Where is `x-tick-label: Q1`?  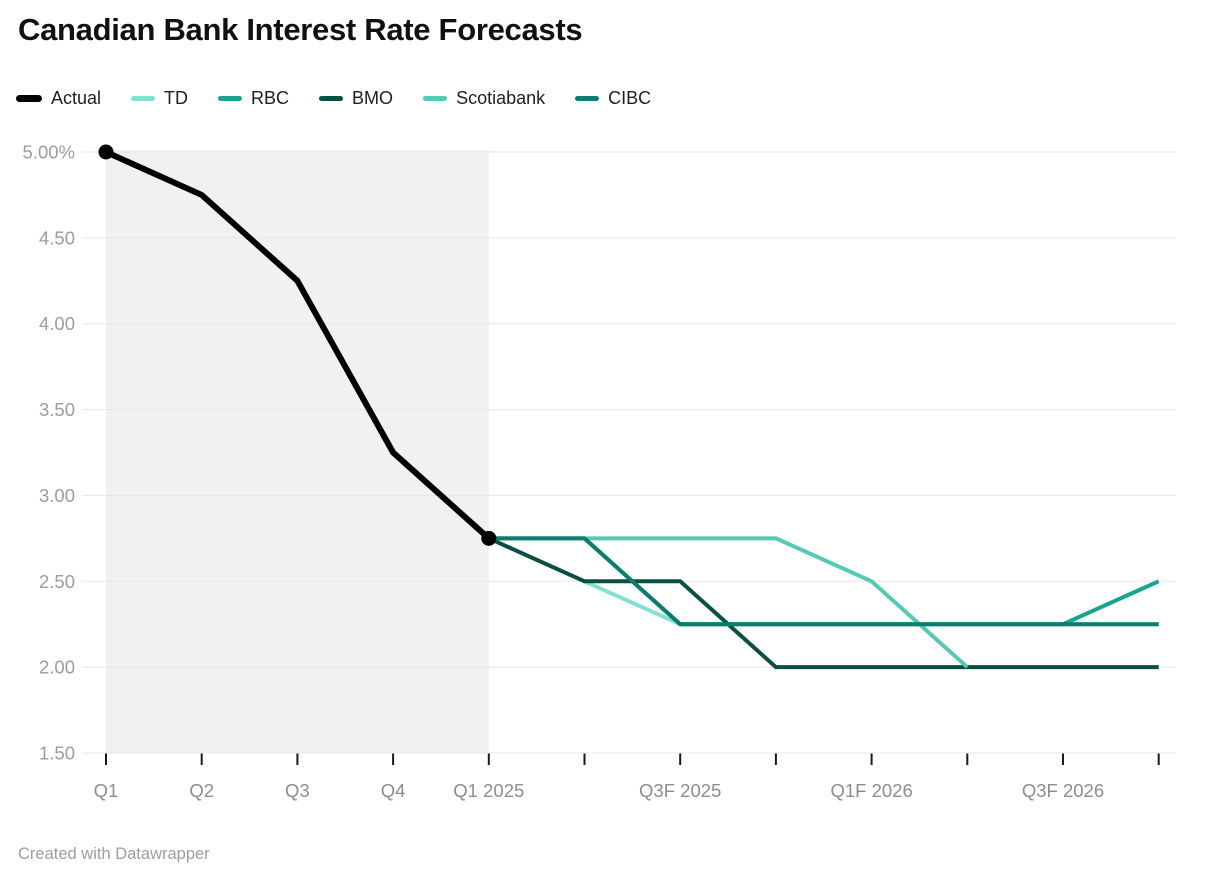 x-tick-label: Q1 is located at coordinates (106, 790).